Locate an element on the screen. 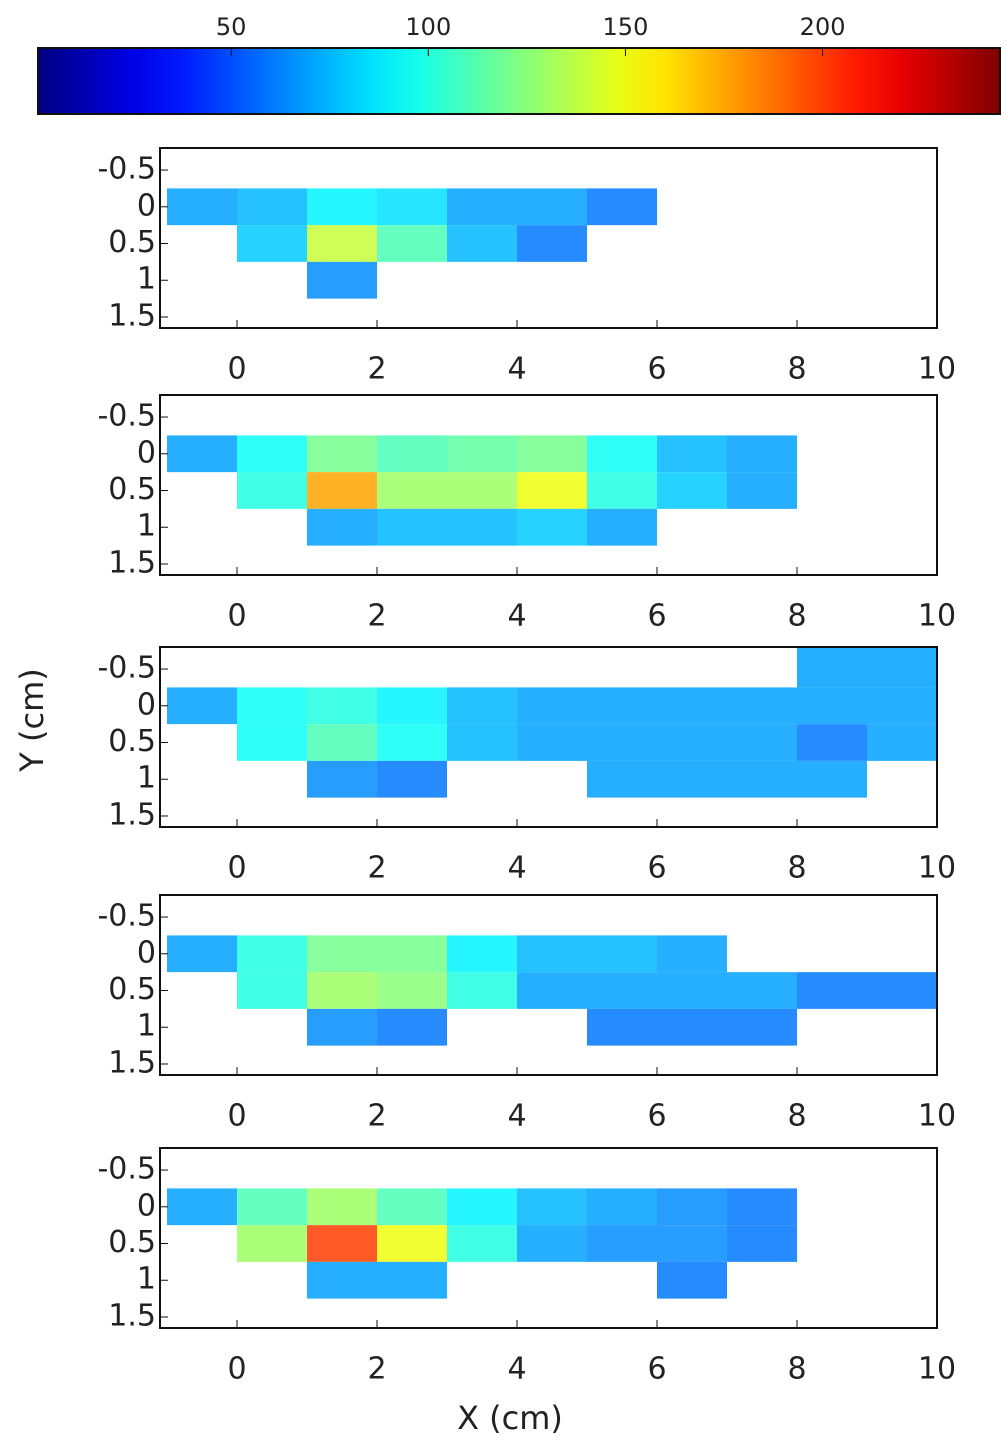 Image resolution: width=1006 pixels, height=1453 pixels. y-axis-label: Y (cm) is located at coordinates (32, 720).